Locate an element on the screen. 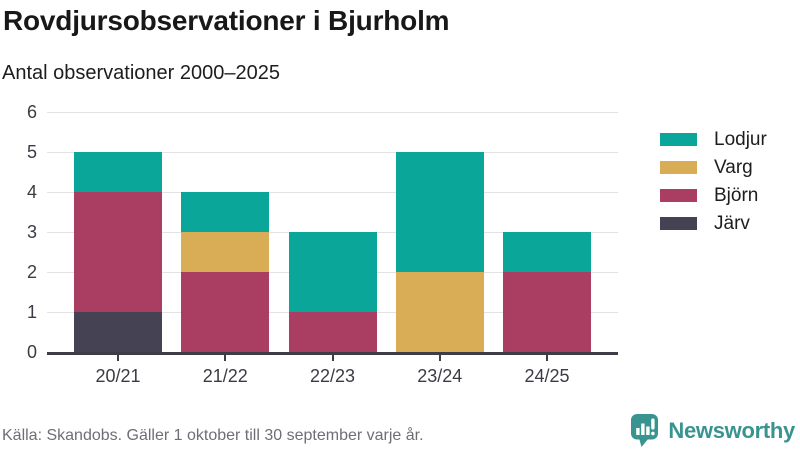 Image resolution: width=800 pixels, height=450 pixels. x-ticks-row is located at coordinates (332, 358).